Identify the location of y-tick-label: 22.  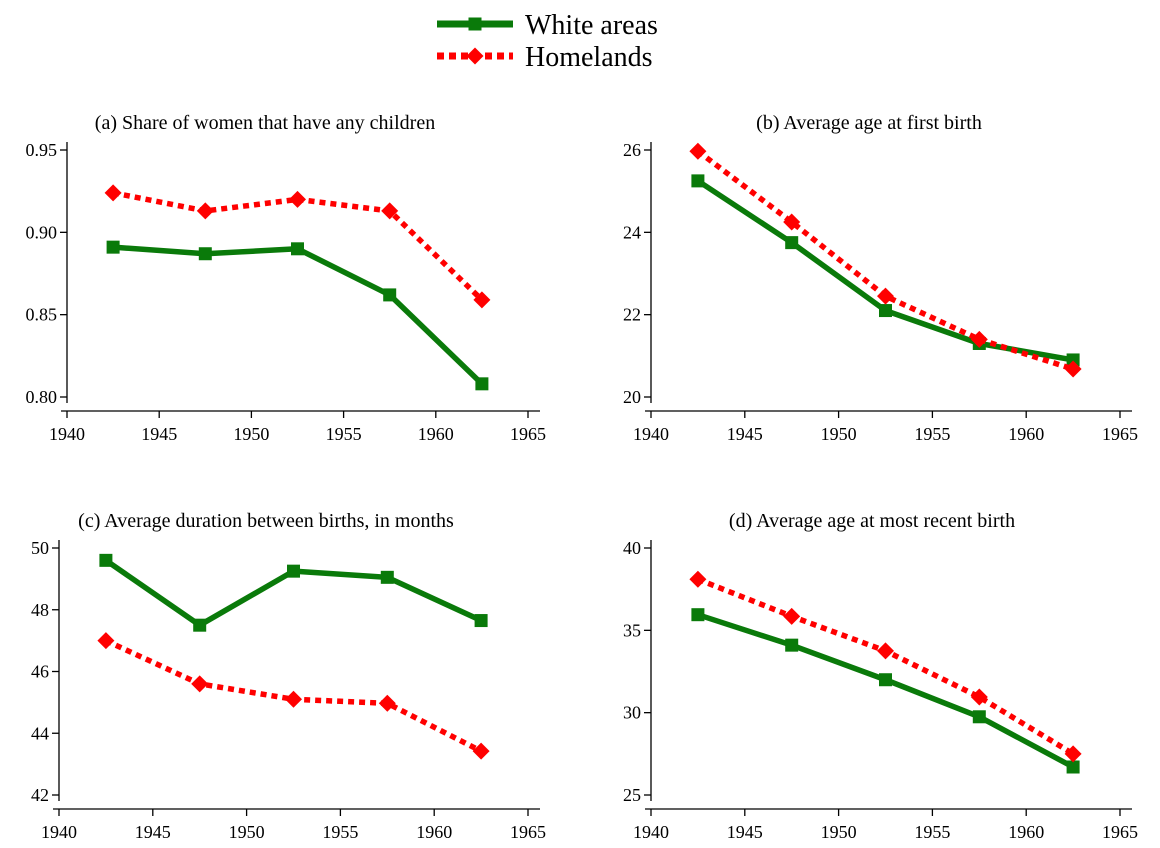
(632, 315).